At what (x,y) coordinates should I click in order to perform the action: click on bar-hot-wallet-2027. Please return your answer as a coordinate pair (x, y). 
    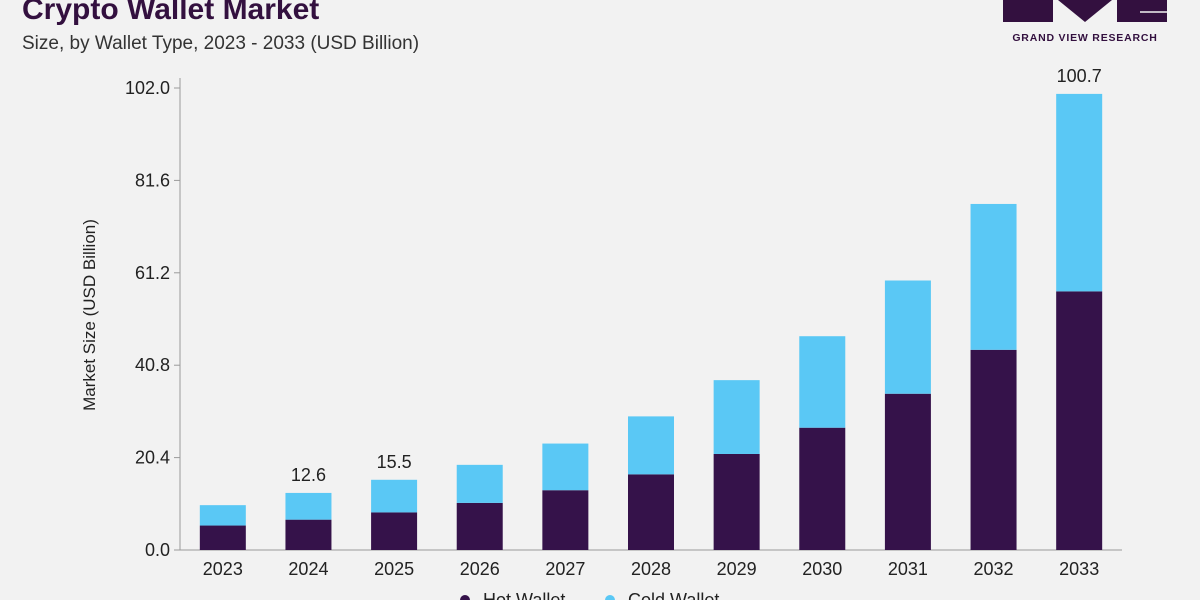
    Looking at the image, I should click on (565, 520).